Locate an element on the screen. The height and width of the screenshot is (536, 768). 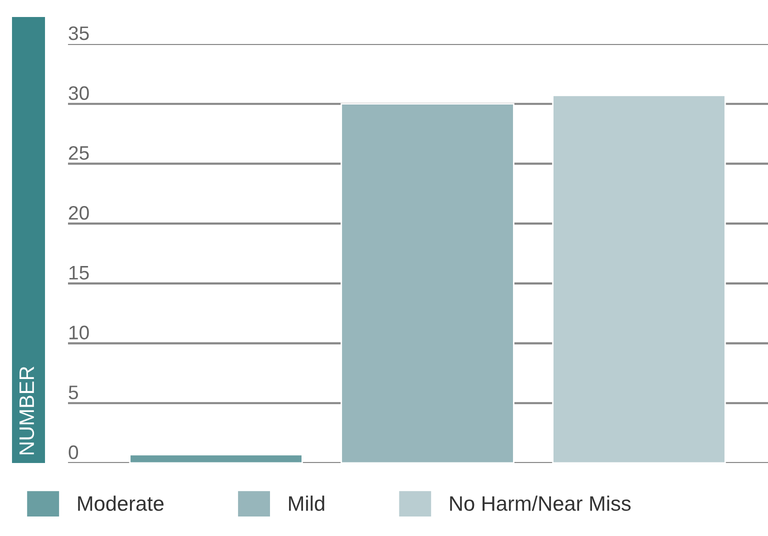
legend-label: Mild is located at coordinates (306, 503).